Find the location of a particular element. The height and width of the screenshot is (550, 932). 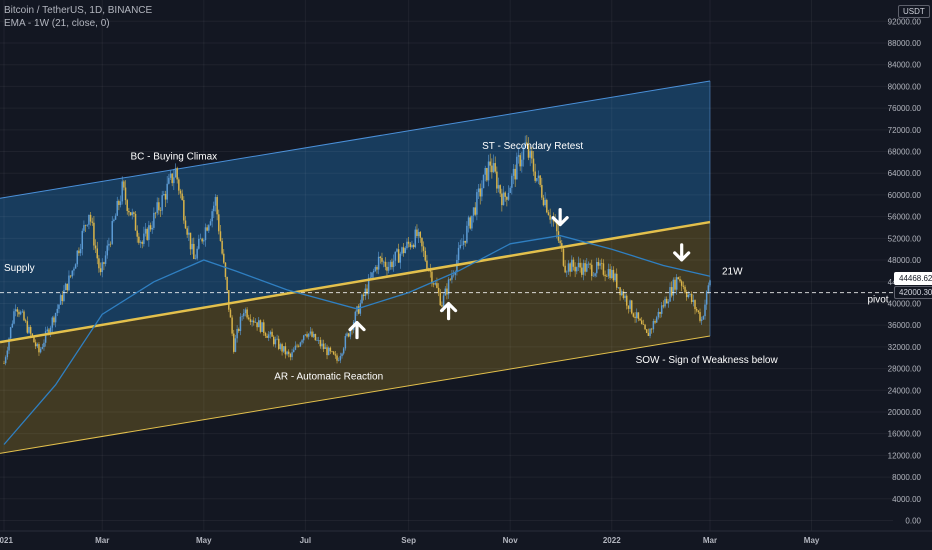

arrow-shape is located at coordinates (682, 252).